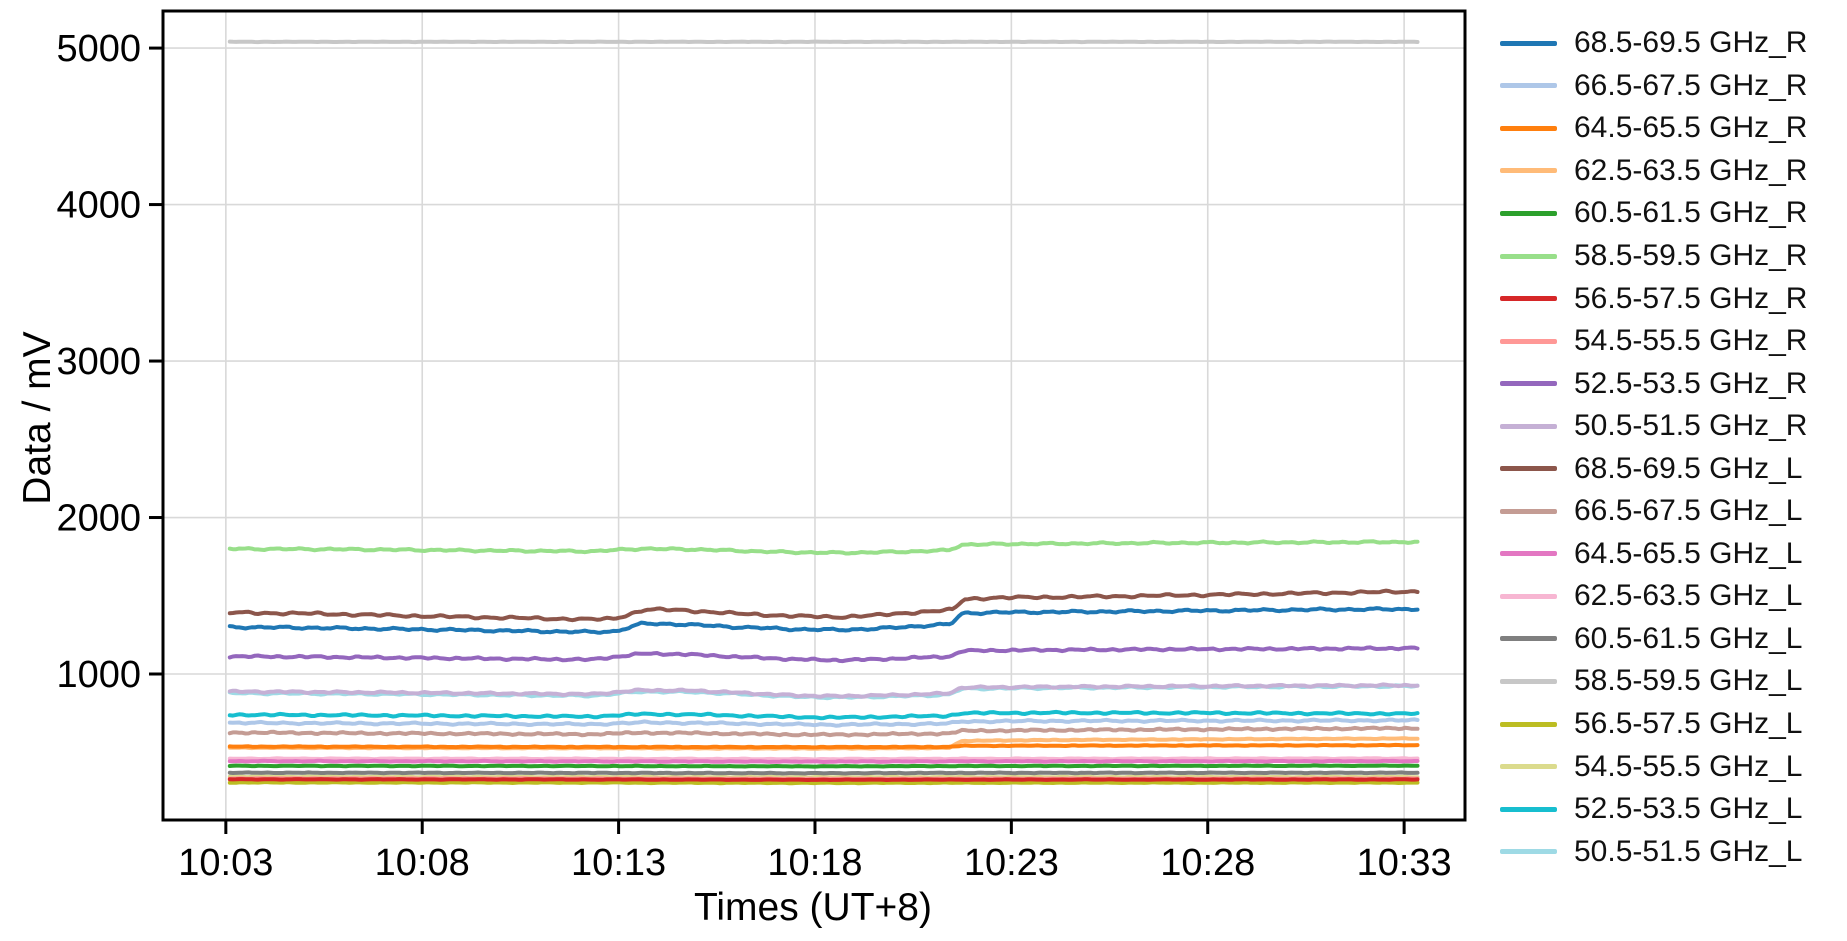 This screenshot has width=1847, height=941. What do you see at coordinates (1691, 128) in the screenshot?
I see `legend-label: 64.5-65.5 GHz_R` at bounding box center [1691, 128].